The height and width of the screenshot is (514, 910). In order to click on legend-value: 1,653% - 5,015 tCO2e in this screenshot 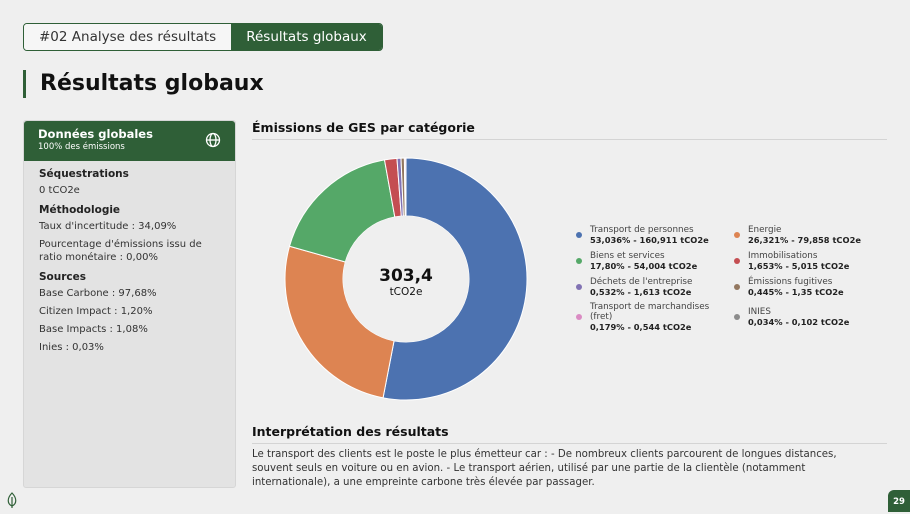, I will do `click(805, 266)`.